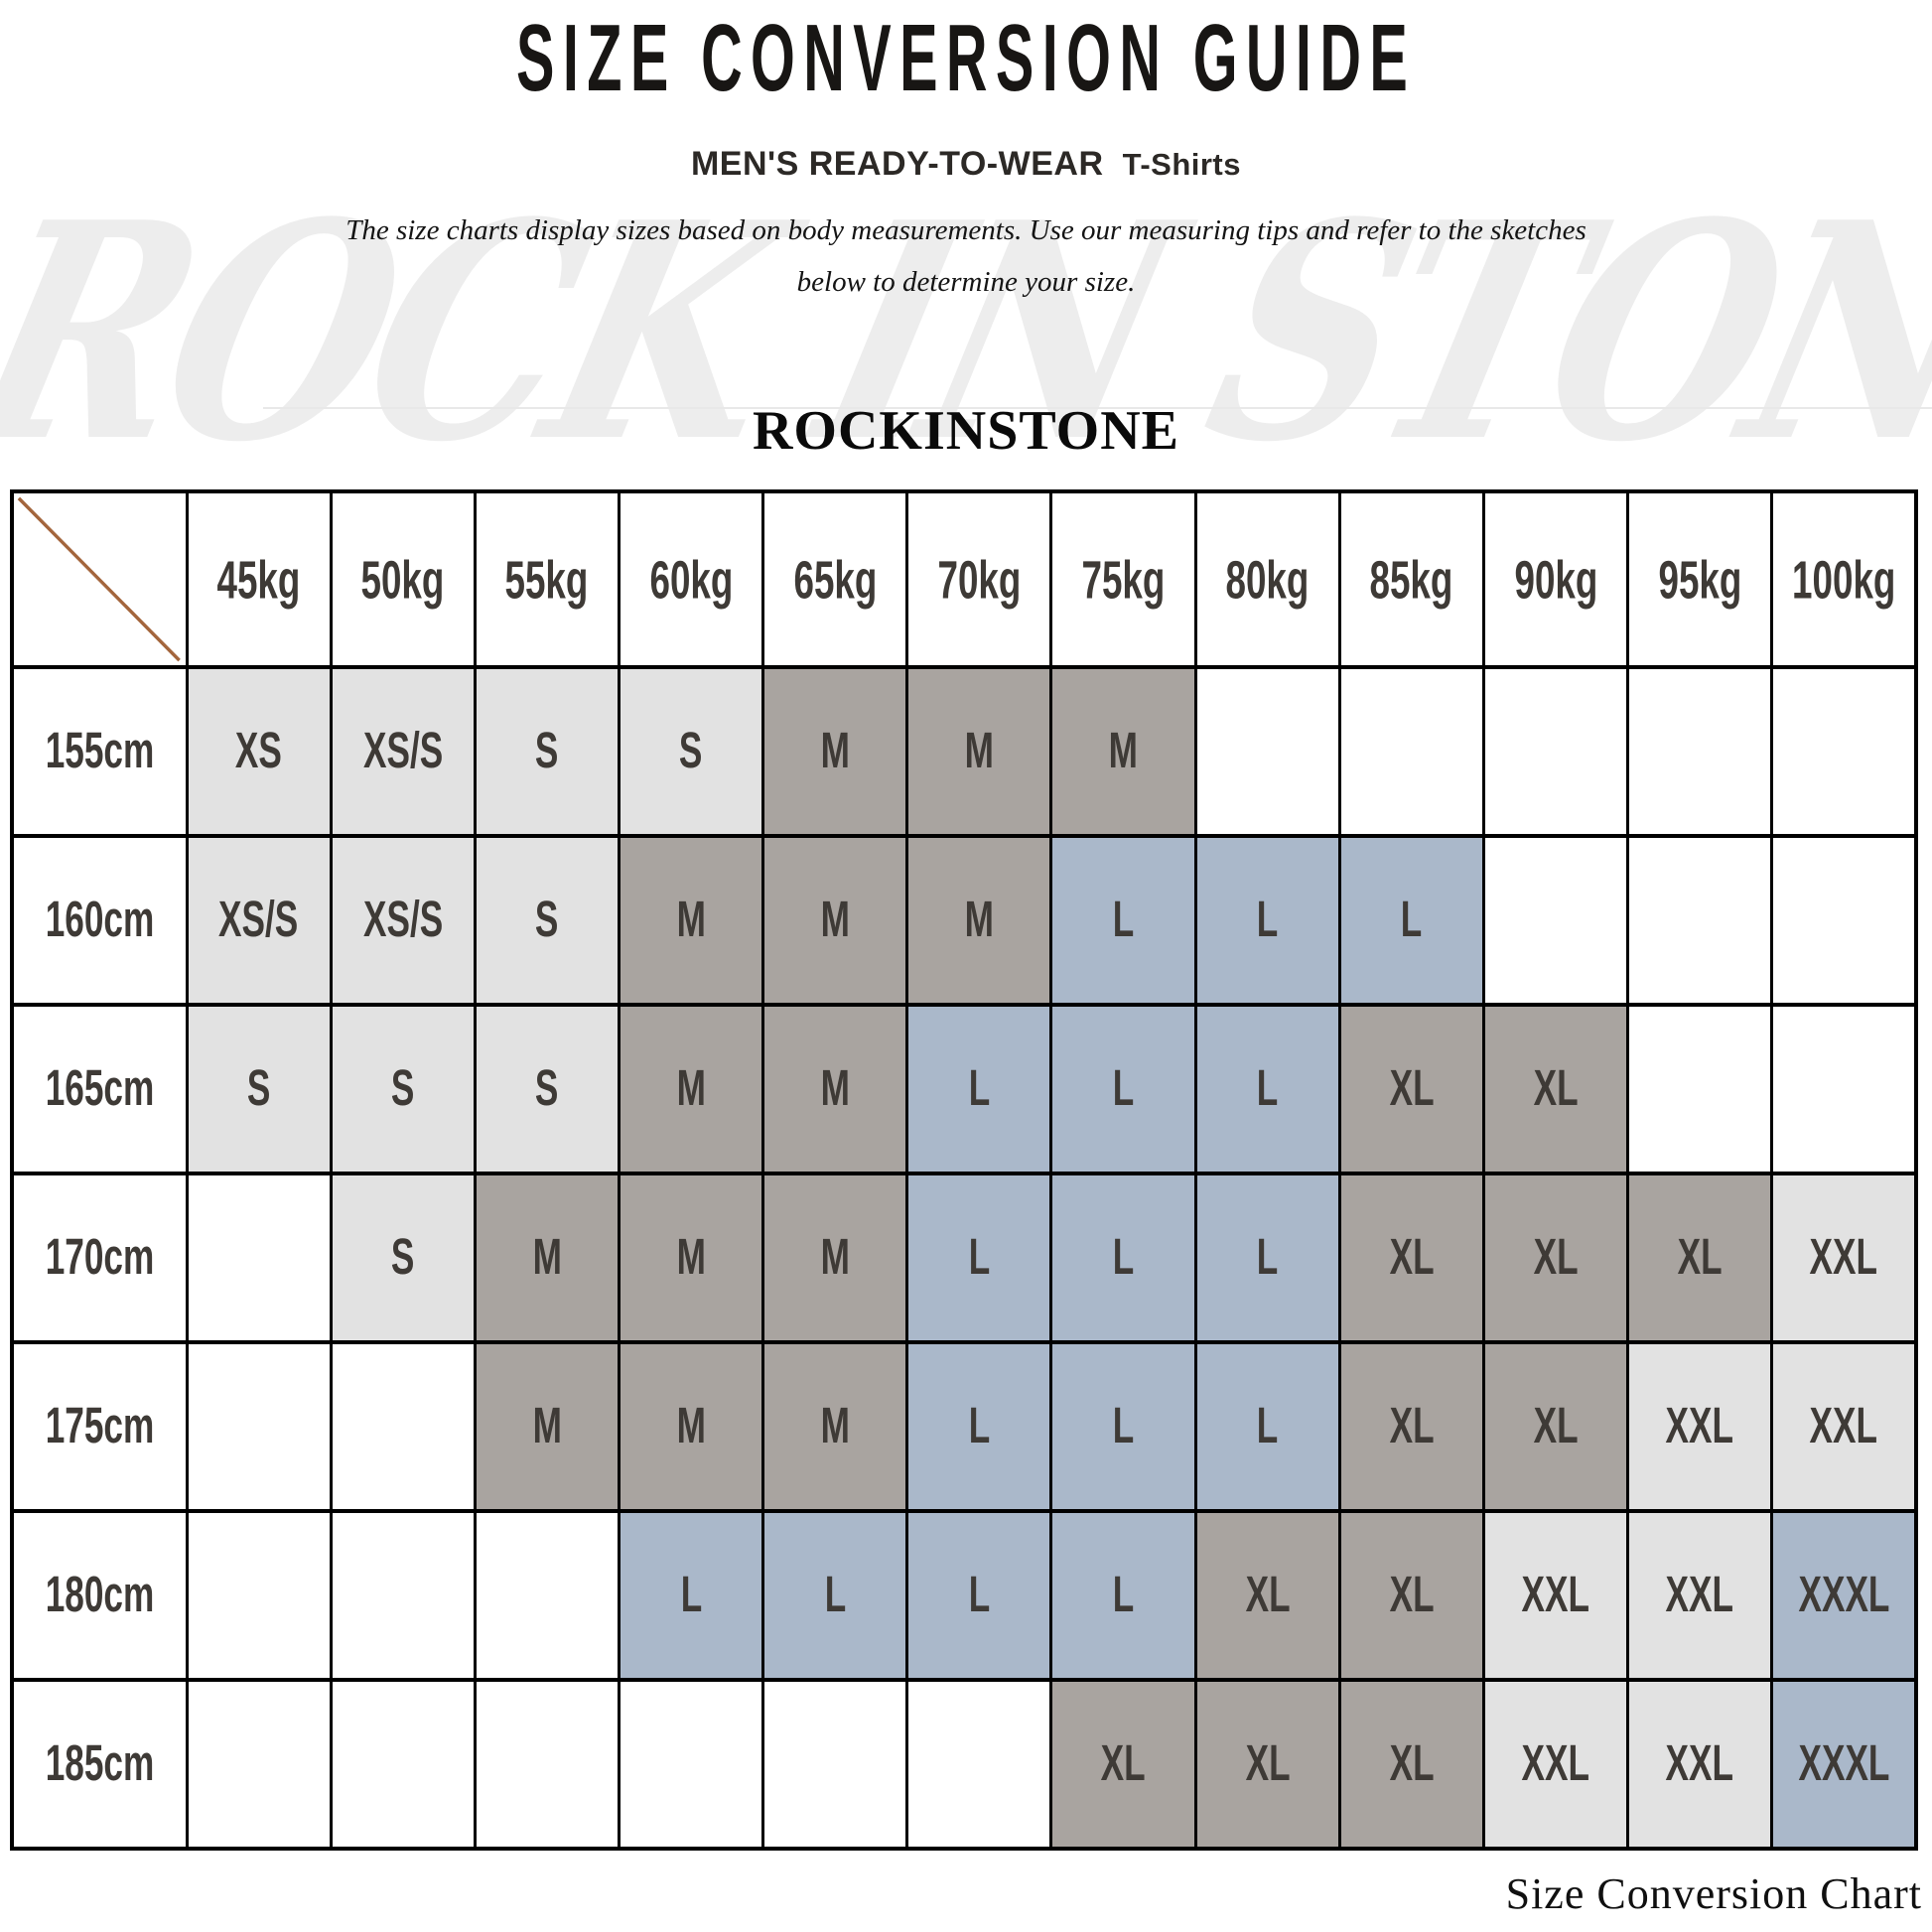 This screenshot has height=1932, width=1932. I want to click on corner-cell, so click(98, 579).